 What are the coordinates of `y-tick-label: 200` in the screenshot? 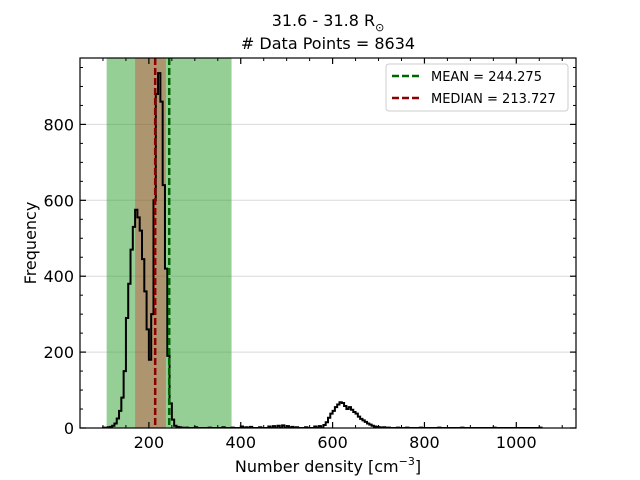 It's located at (58, 352).